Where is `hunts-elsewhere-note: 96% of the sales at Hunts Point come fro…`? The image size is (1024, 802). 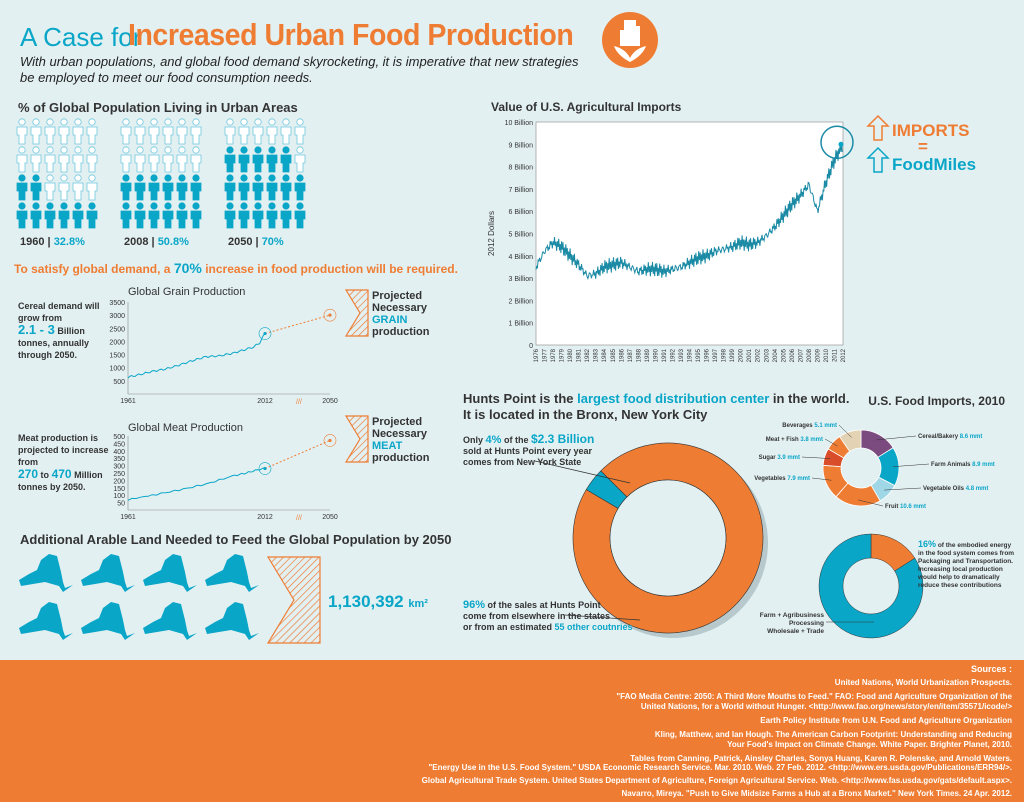
hunts-elsewhere-note: 96% of the sales at Hunts Point come fro… is located at coordinates (548, 616).